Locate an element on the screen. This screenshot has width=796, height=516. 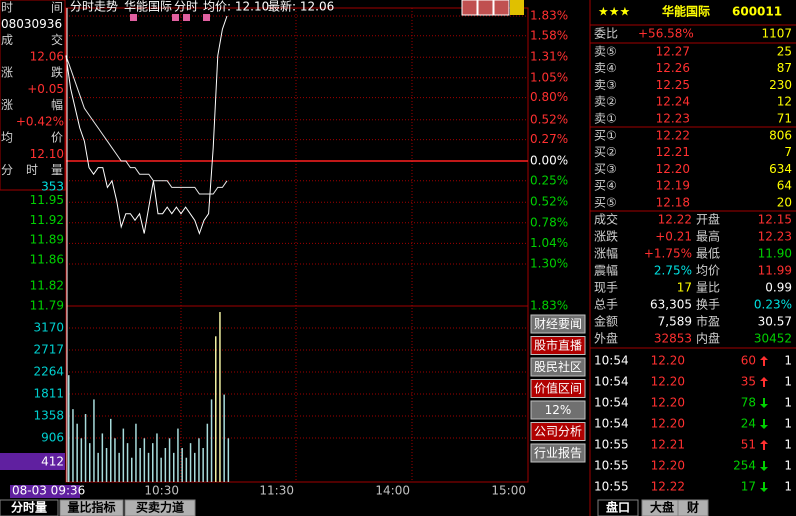
vol-tick-label: 3170 is located at coordinates (48, 328).